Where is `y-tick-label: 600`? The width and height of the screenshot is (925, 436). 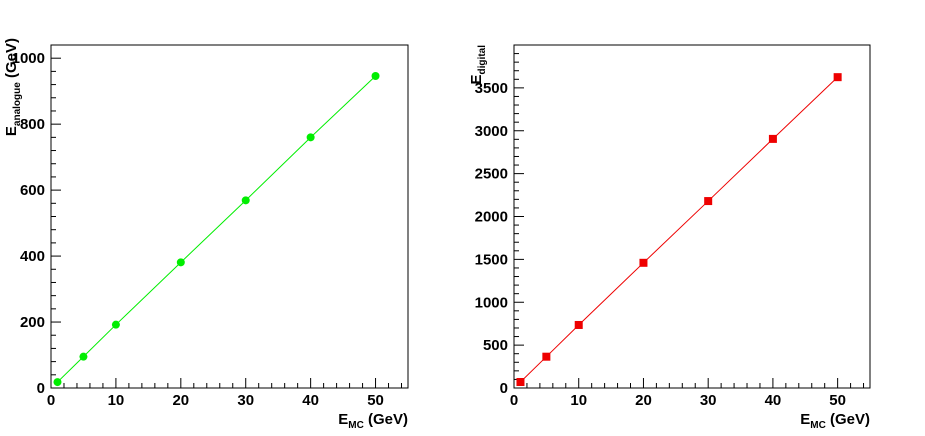 y-tick-label: 600 is located at coordinates (32, 190).